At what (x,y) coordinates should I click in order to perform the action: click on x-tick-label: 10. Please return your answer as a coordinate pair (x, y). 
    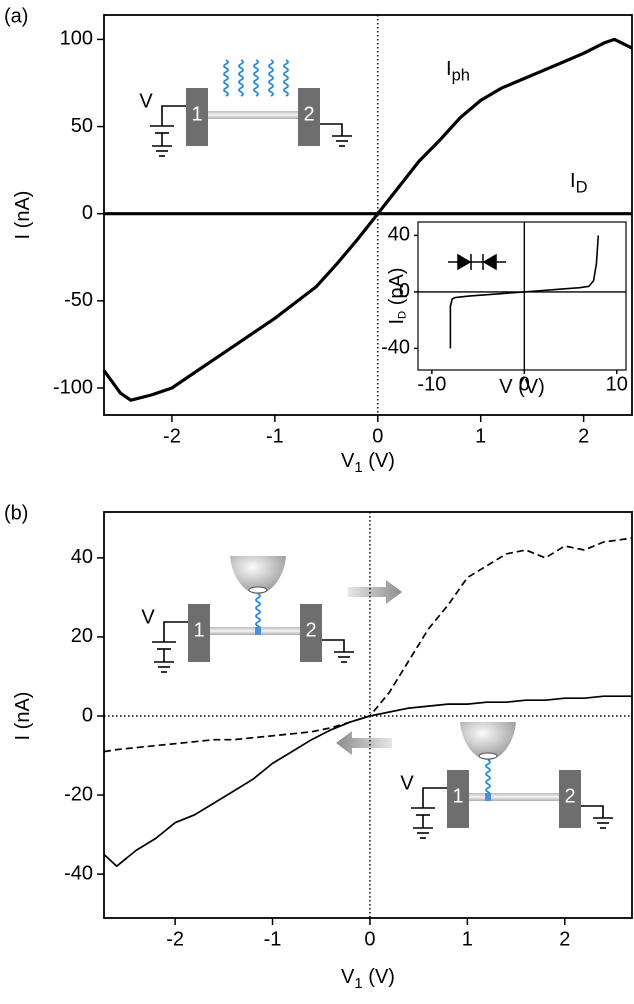
    Looking at the image, I should click on (617, 385).